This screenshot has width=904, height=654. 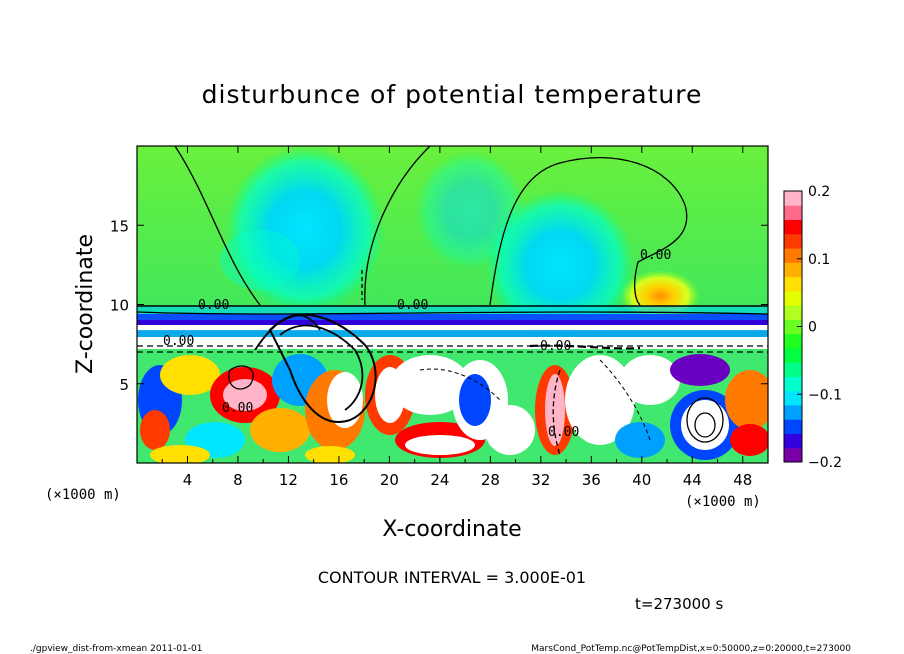 What do you see at coordinates (825, 463) in the screenshot?
I see `colorbar-tick-label: −0.2` at bounding box center [825, 463].